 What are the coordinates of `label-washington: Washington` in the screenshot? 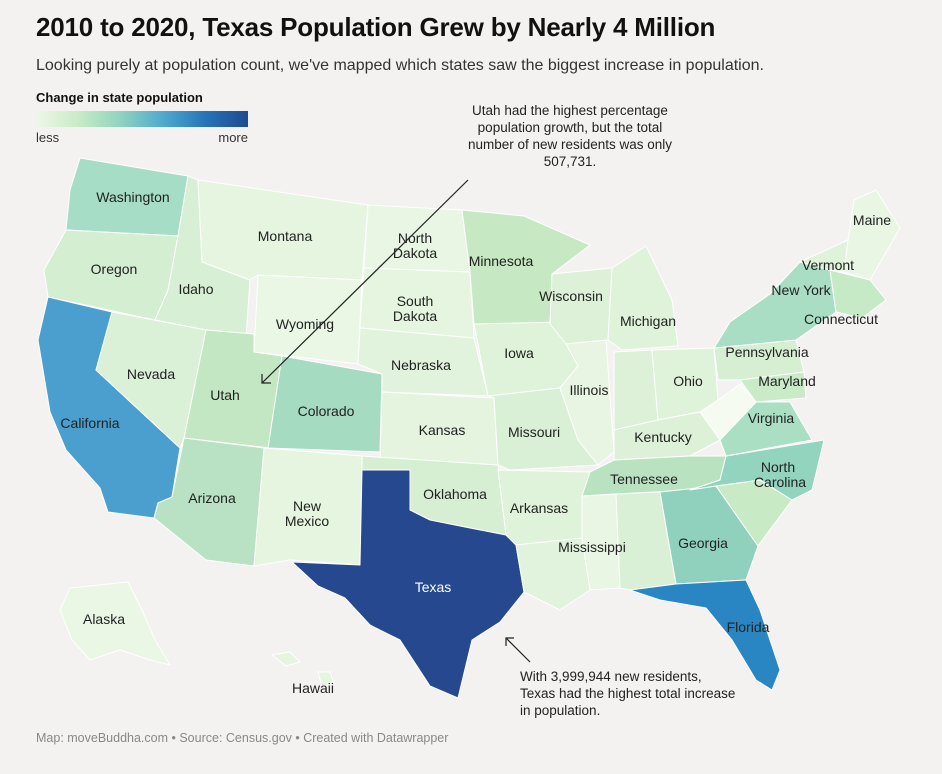 It's located at (132, 197).